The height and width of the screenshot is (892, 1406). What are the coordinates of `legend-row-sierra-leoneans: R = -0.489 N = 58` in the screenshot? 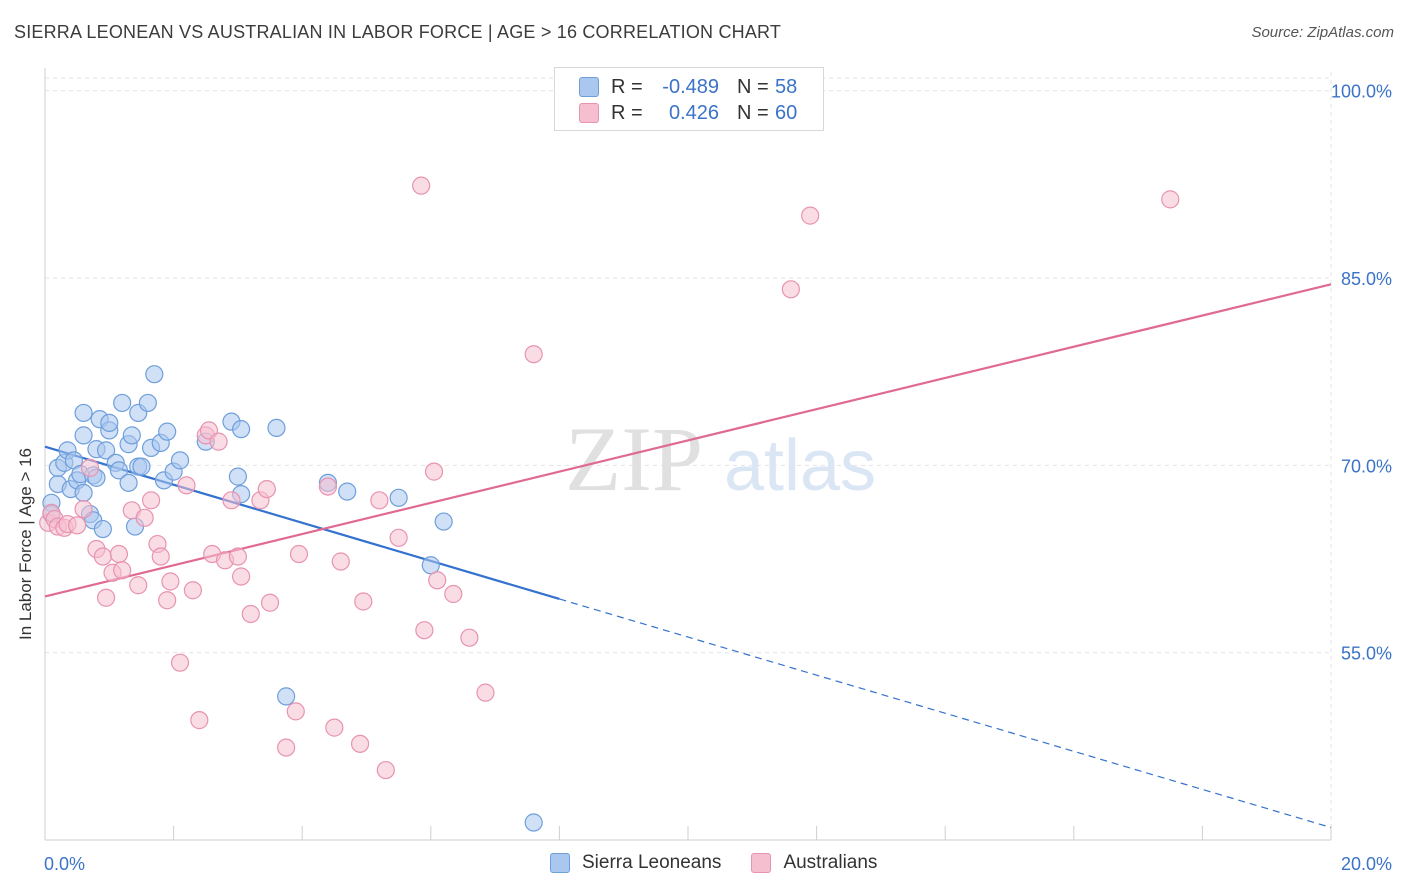 It's located at (688, 87).